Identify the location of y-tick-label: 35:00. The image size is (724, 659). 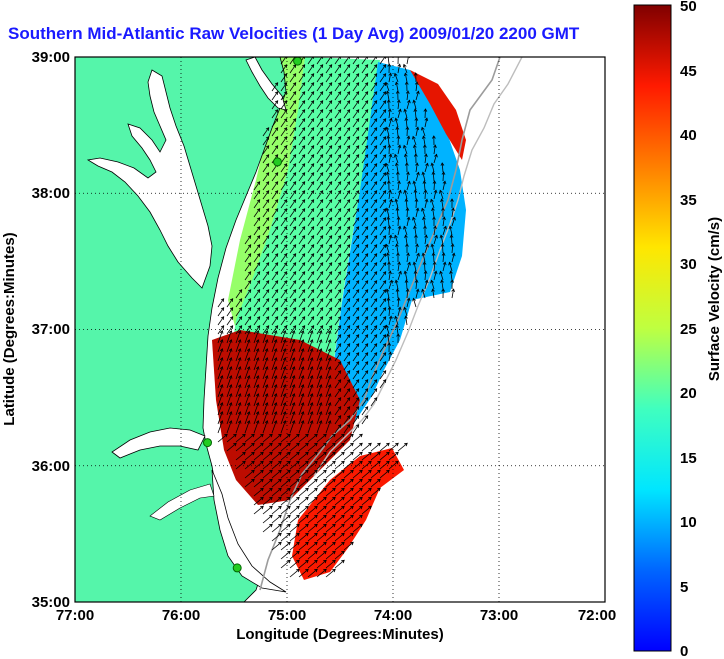
(51, 602).